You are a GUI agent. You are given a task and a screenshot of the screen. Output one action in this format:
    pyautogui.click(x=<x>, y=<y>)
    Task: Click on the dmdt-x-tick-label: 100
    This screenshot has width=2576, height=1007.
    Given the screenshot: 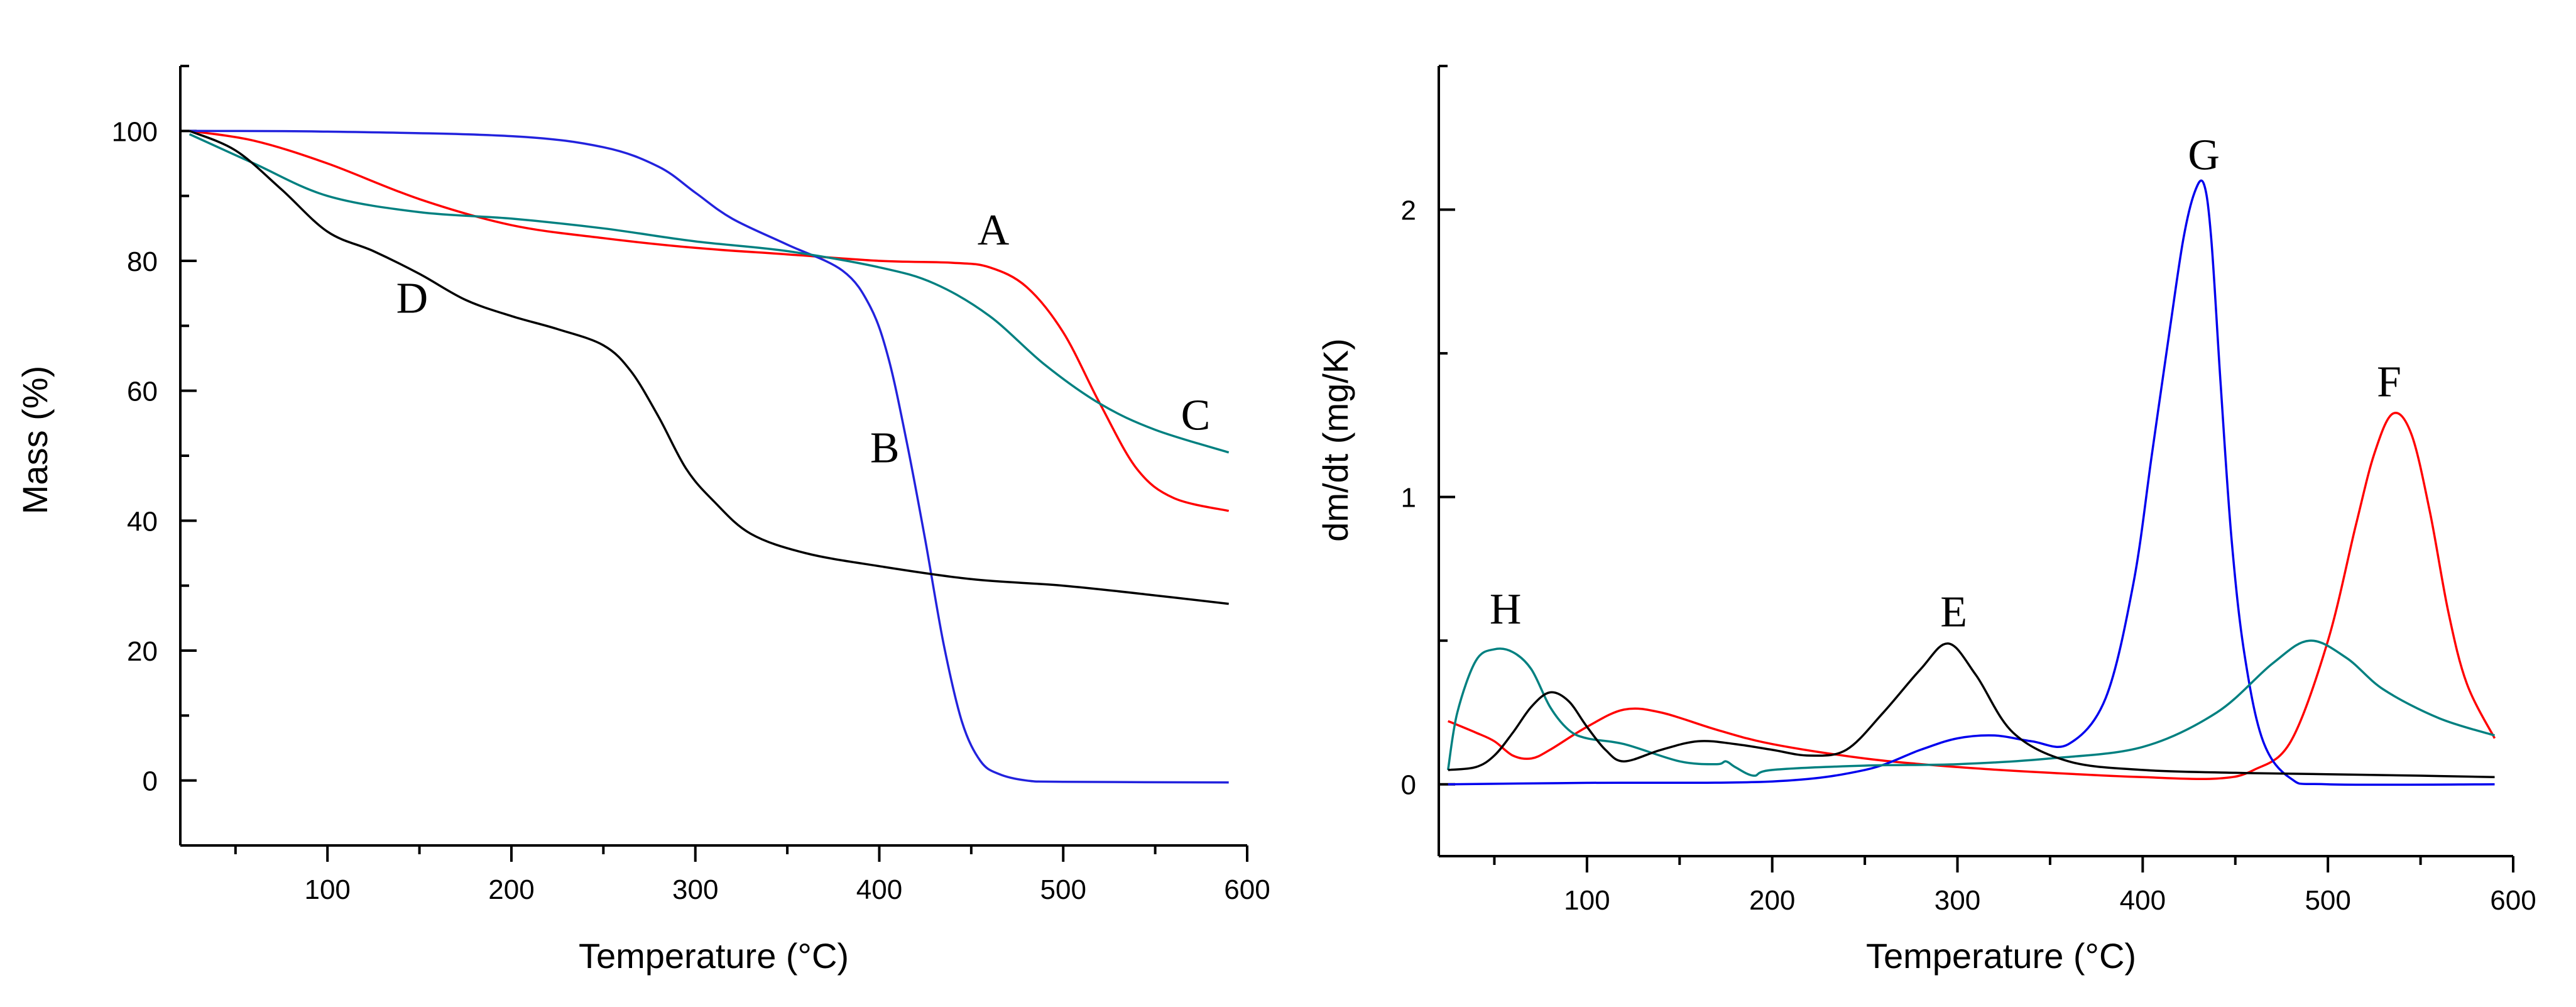 What is the action you would take?
    pyautogui.click(x=1587, y=900)
    